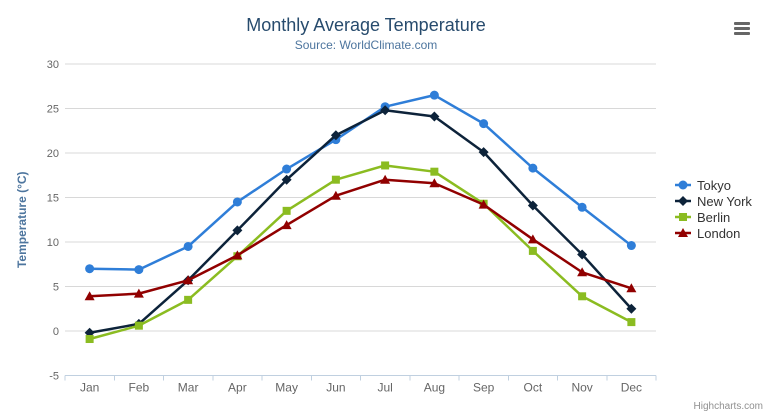 The height and width of the screenshot is (416, 769). Describe the element at coordinates (385, 179) in the screenshot. I see `point-london-jul` at that location.